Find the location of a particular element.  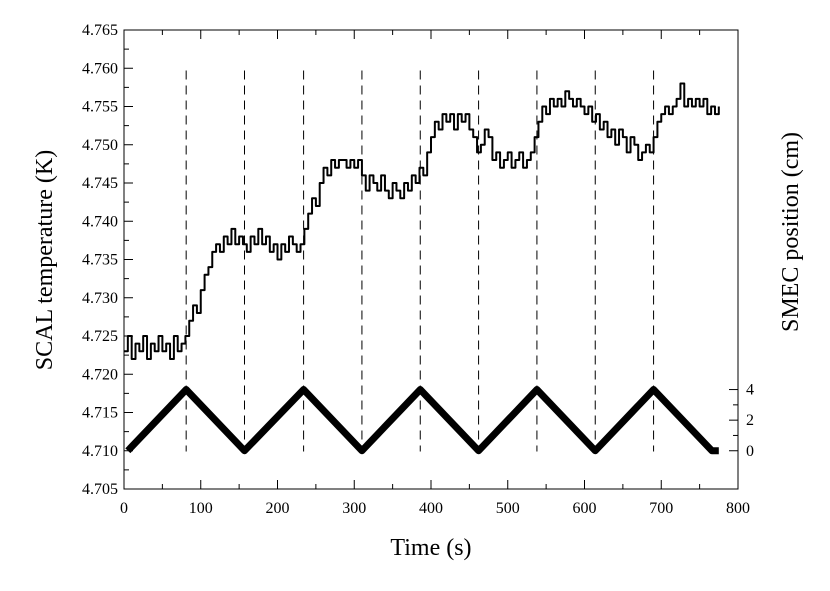

y-tick-label: 4.765 is located at coordinates (100, 30).